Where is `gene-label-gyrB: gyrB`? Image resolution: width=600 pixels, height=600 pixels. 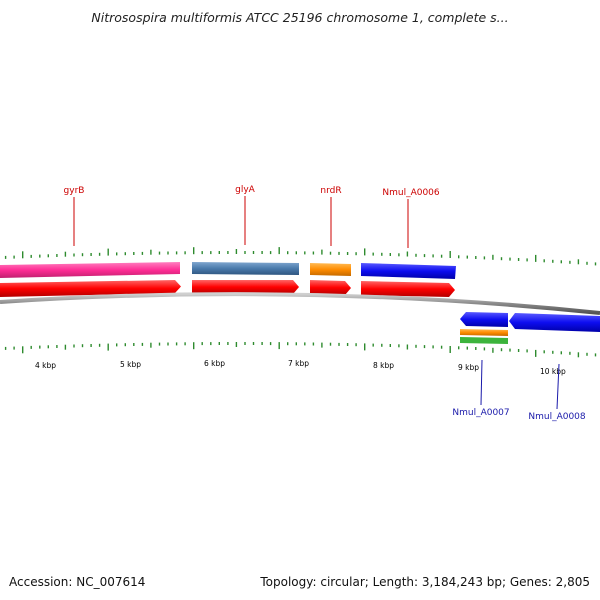 gene-label-gyrB: gyrB is located at coordinates (74, 191).